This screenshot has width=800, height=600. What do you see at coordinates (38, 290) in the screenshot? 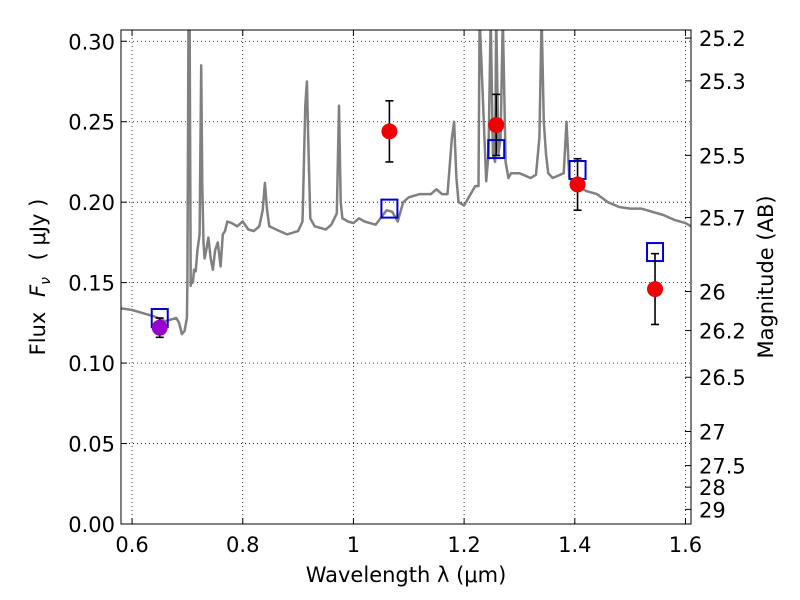
I see `y-axis-label-symbol: F` at bounding box center [38, 290].